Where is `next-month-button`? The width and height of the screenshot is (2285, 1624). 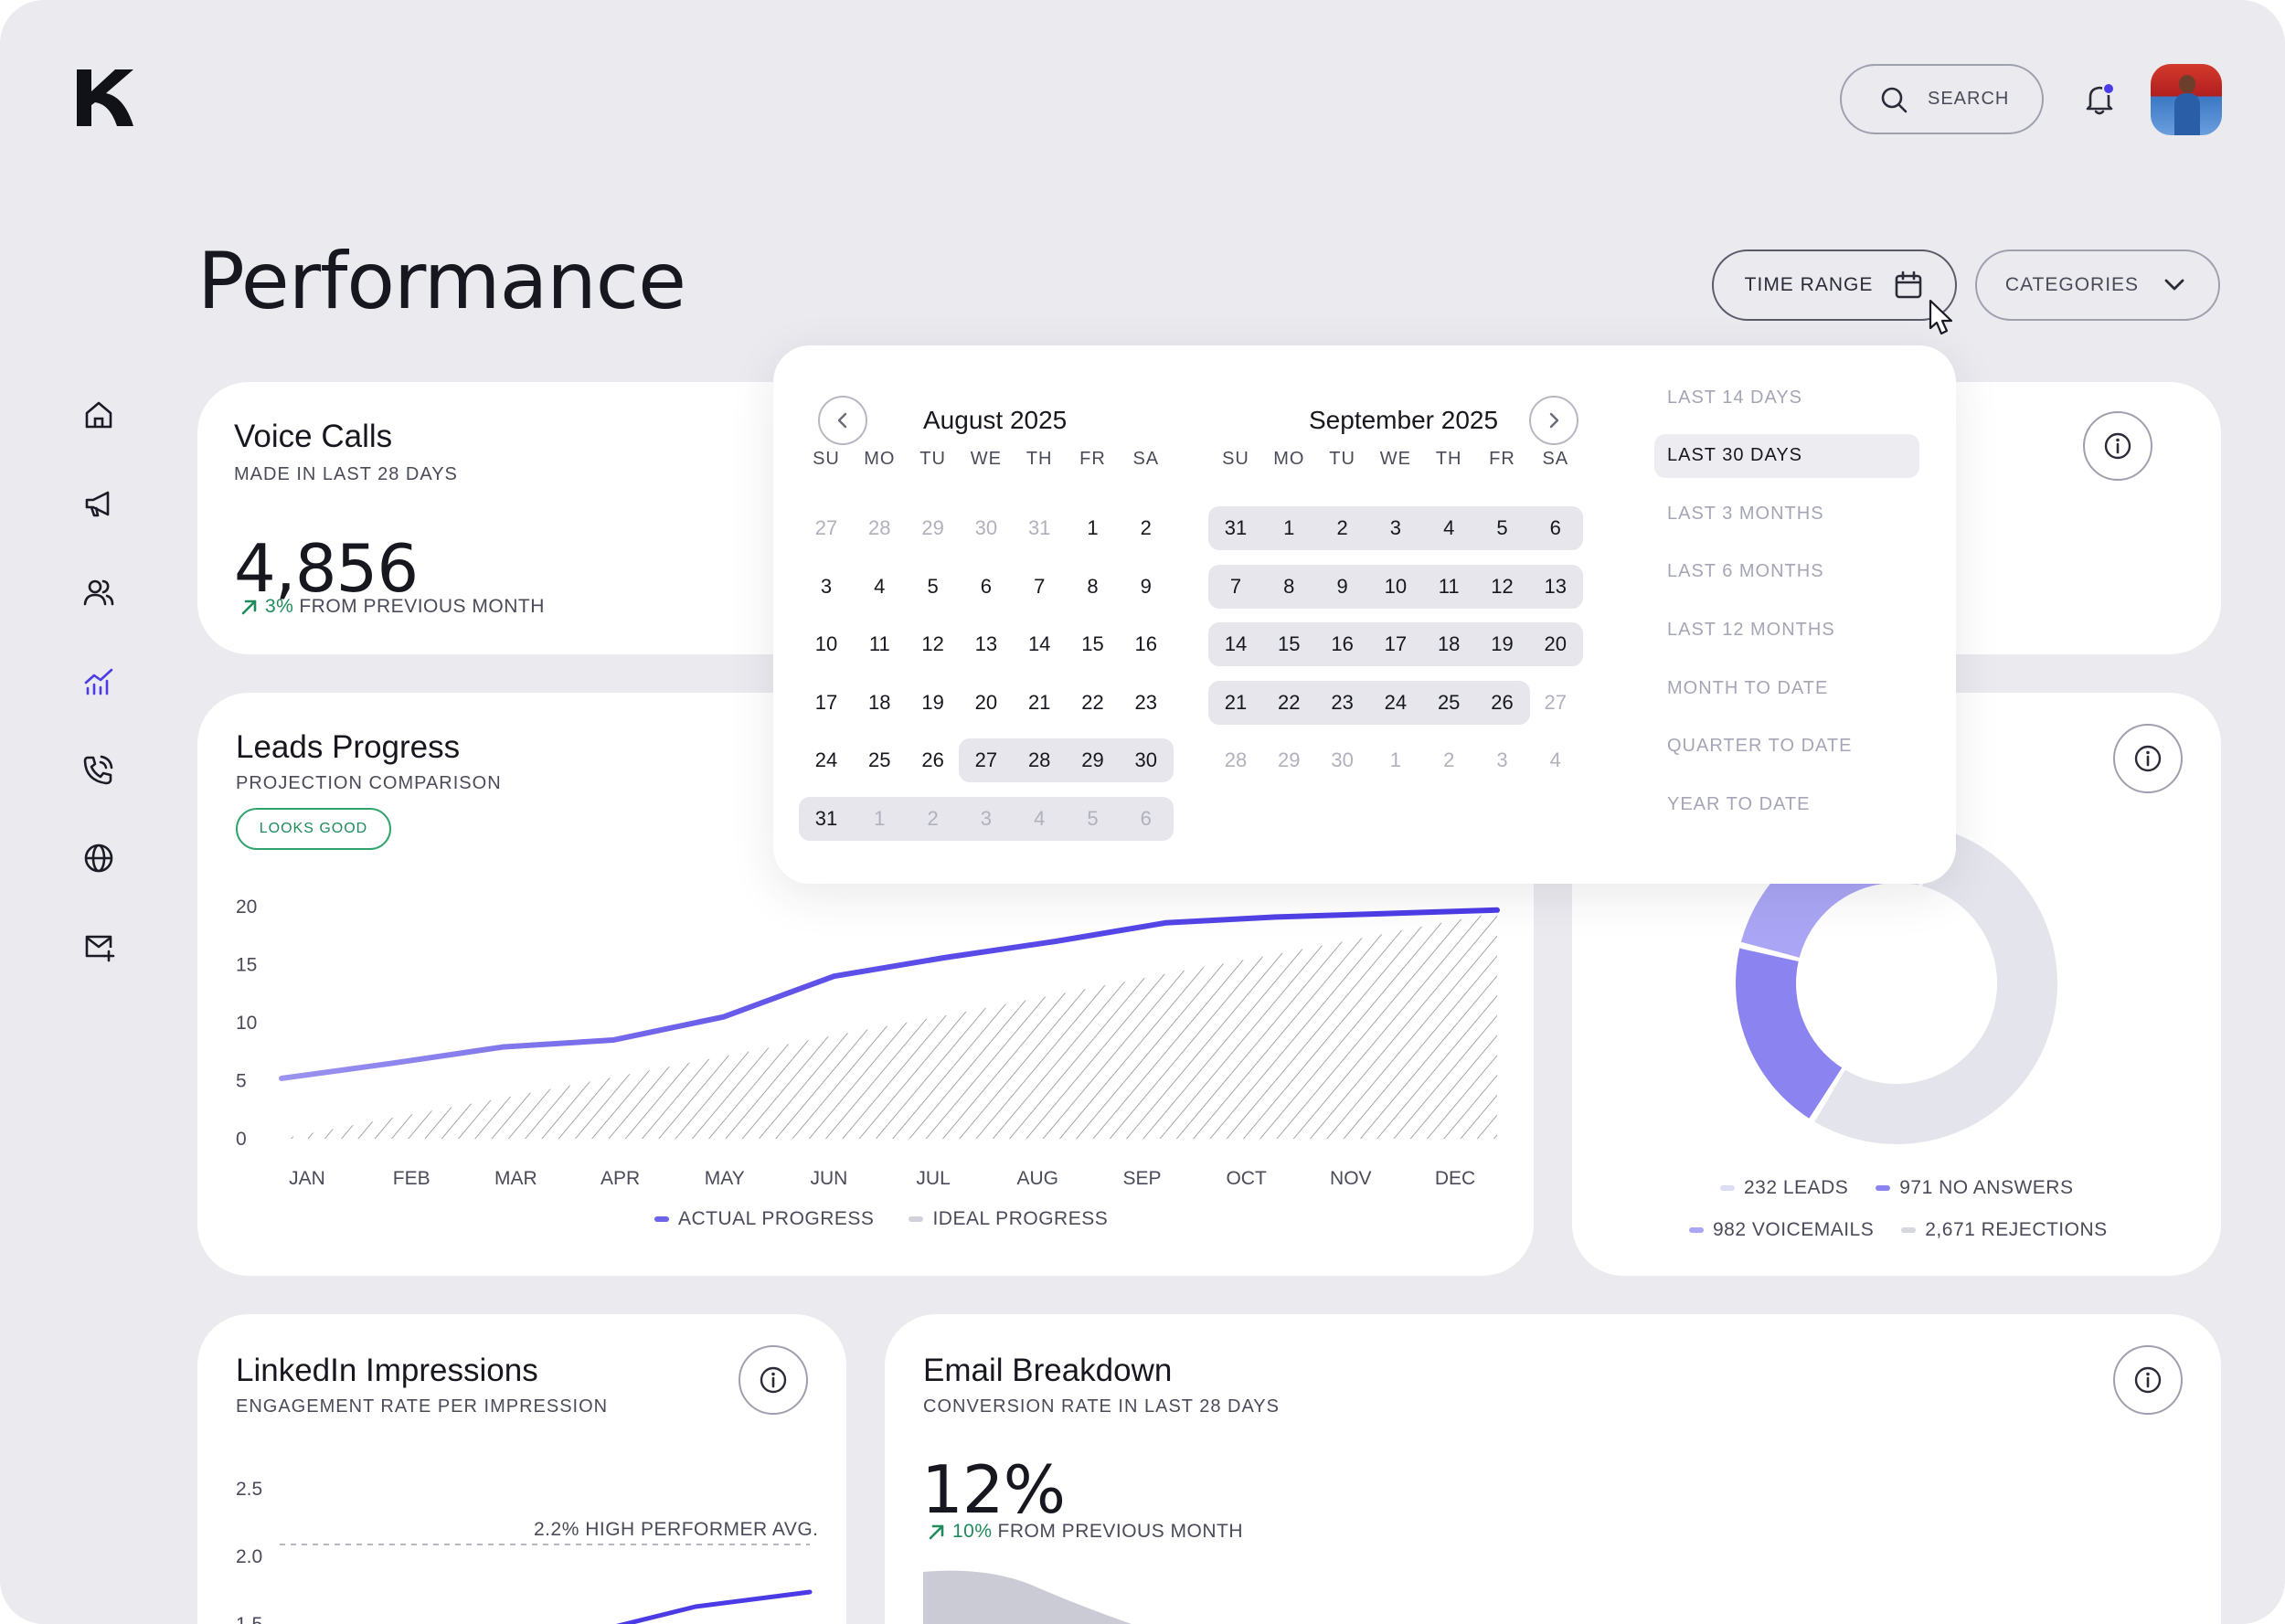
next-month-button is located at coordinates (1553, 421).